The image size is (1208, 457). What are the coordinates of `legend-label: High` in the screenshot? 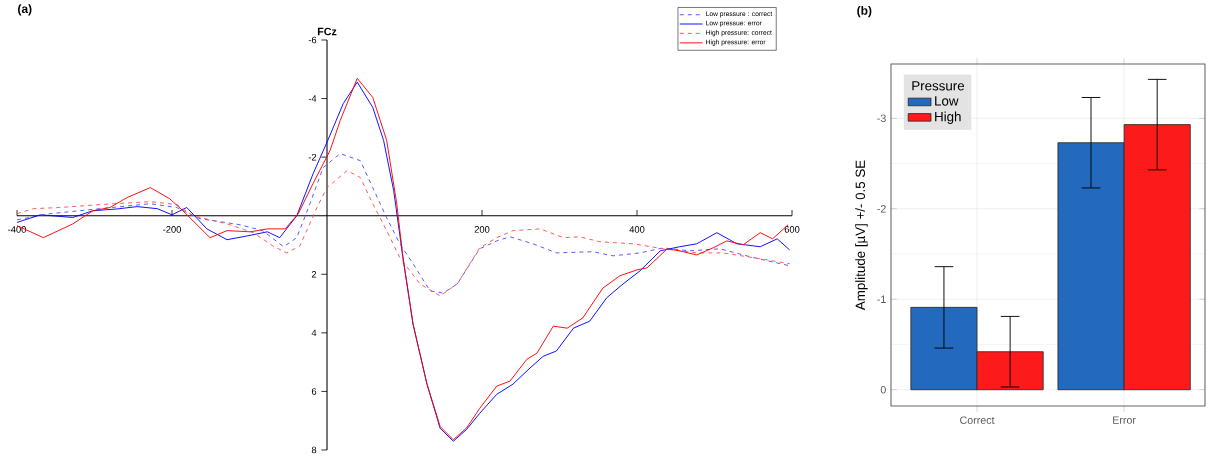 It's located at (948, 117).